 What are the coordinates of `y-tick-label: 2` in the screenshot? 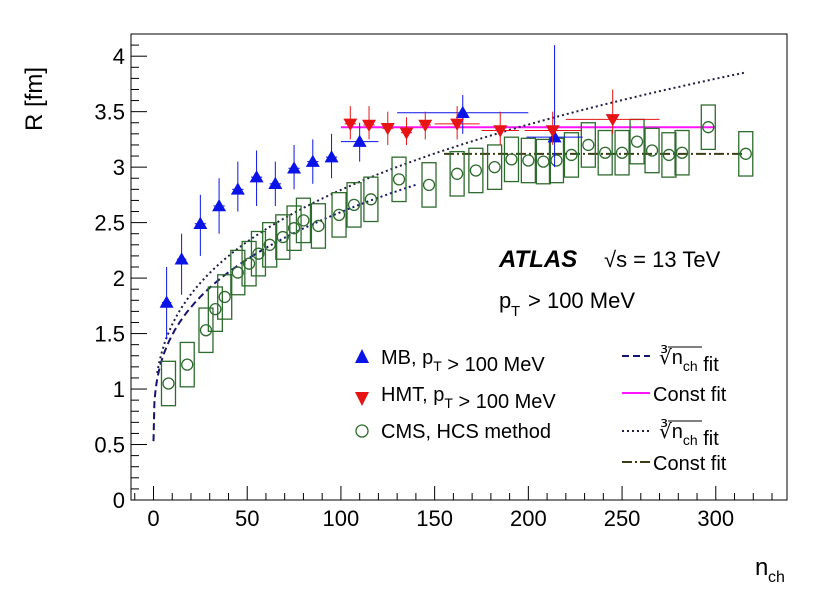 It's located at (119, 278).